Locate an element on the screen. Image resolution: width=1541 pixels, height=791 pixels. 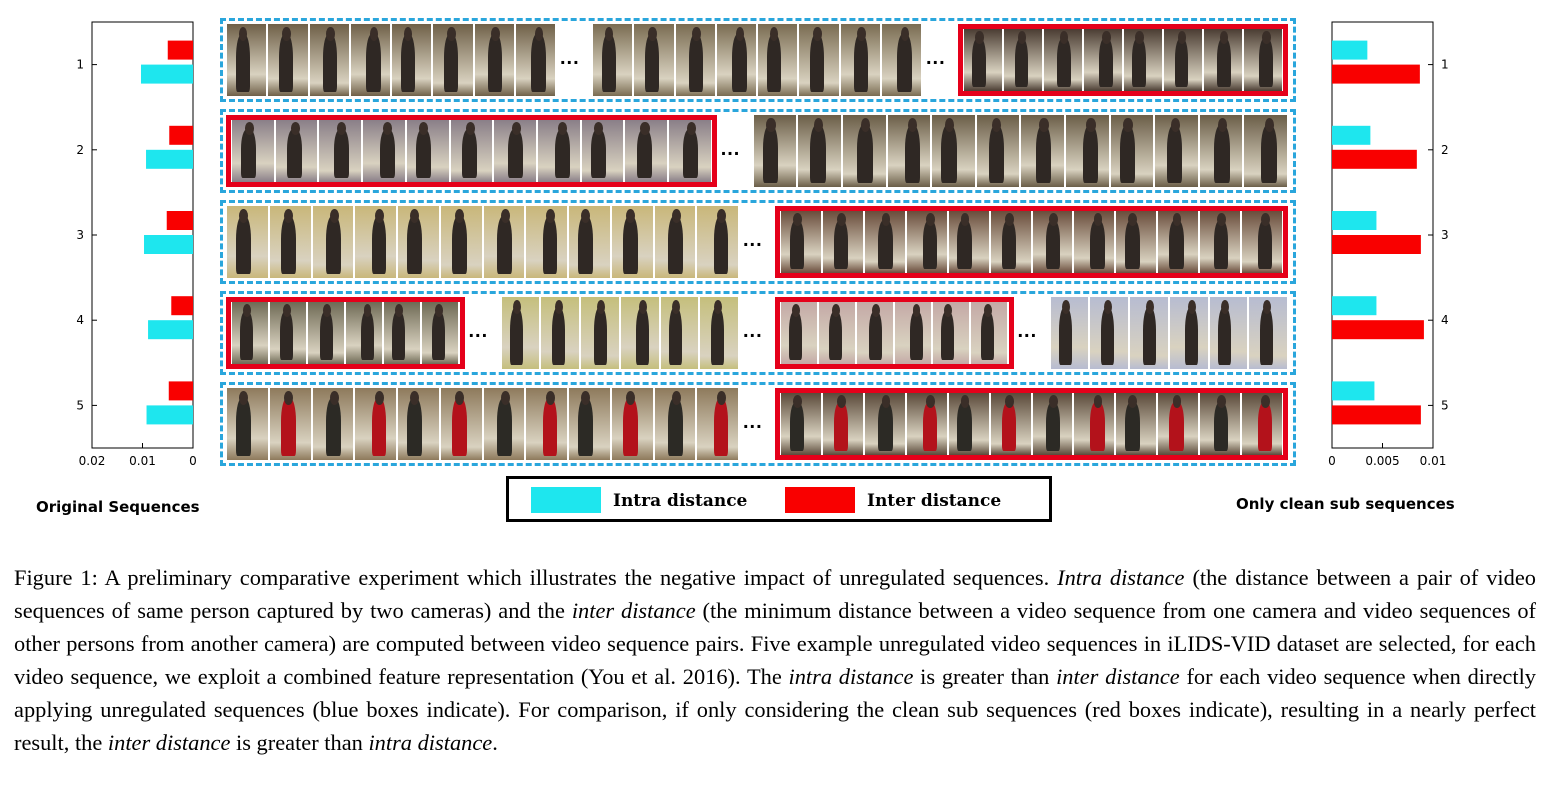
category-tick-label: 4 is located at coordinates (1445, 320).